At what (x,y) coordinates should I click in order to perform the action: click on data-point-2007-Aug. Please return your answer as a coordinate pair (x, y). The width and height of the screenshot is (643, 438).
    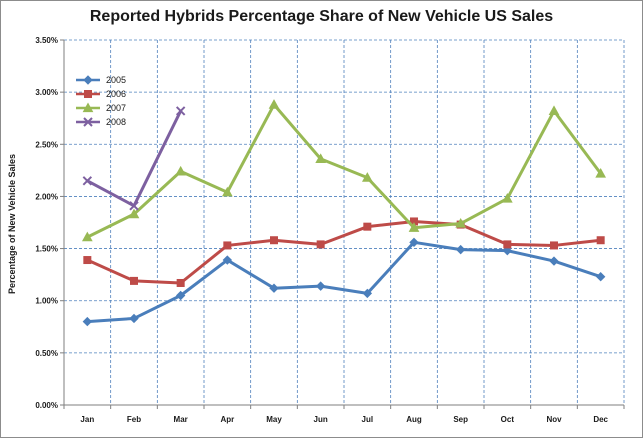
    Looking at the image, I should click on (414, 227).